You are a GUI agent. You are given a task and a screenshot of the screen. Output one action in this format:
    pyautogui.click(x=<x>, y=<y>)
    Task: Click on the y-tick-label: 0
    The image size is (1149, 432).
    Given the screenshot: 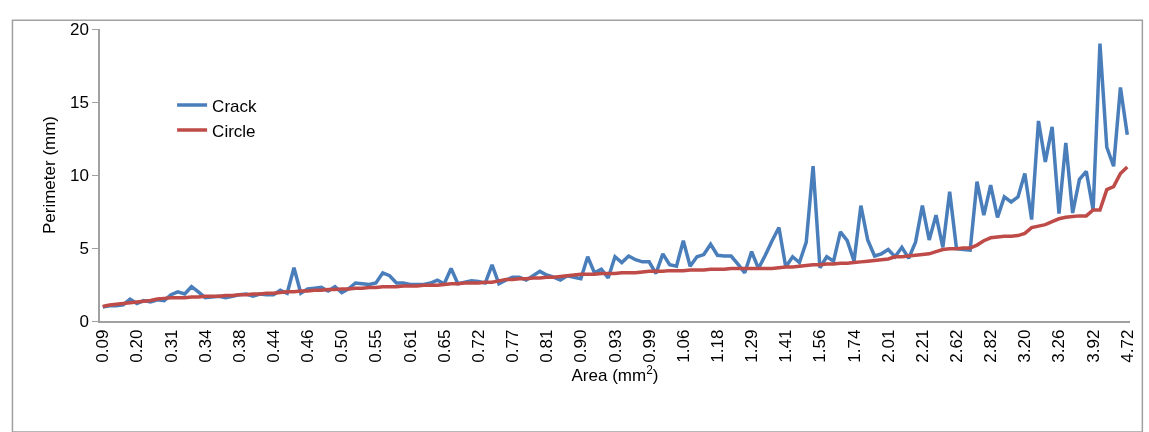 What is the action you would take?
    pyautogui.click(x=84, y=321)
    